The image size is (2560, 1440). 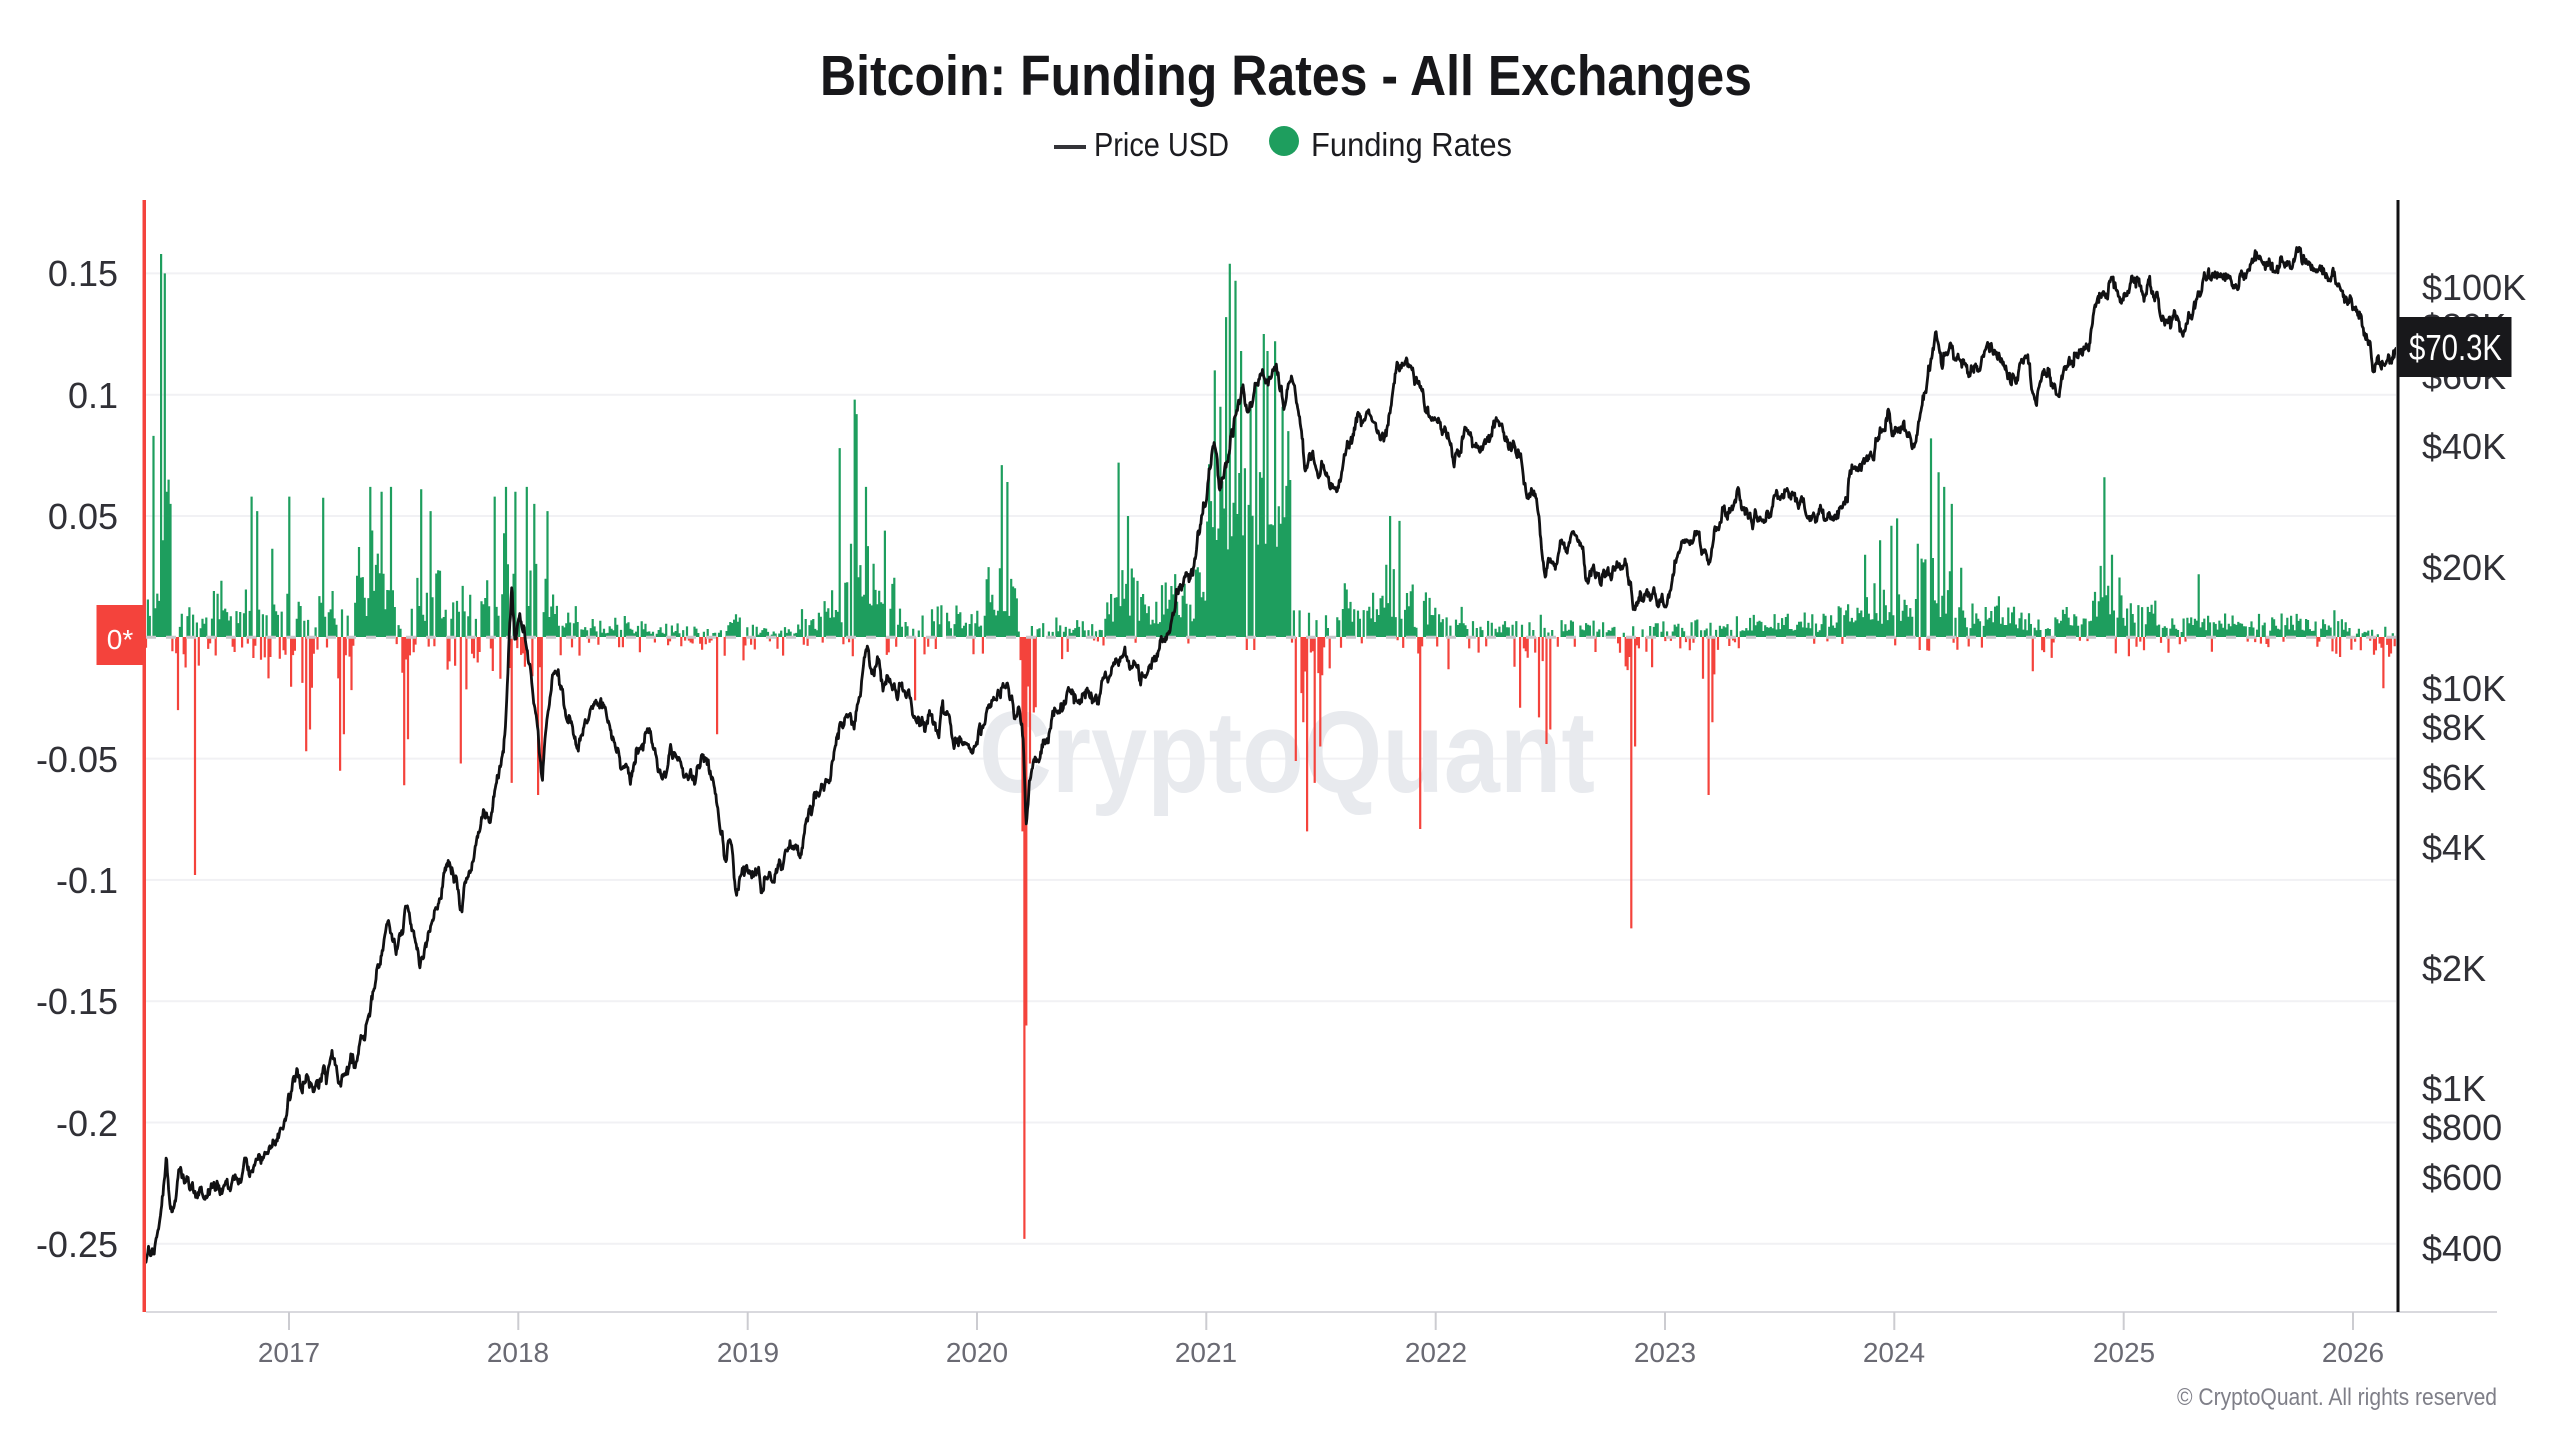 I want to click on svg-text: $1K, so click(x=2454, y=1088).